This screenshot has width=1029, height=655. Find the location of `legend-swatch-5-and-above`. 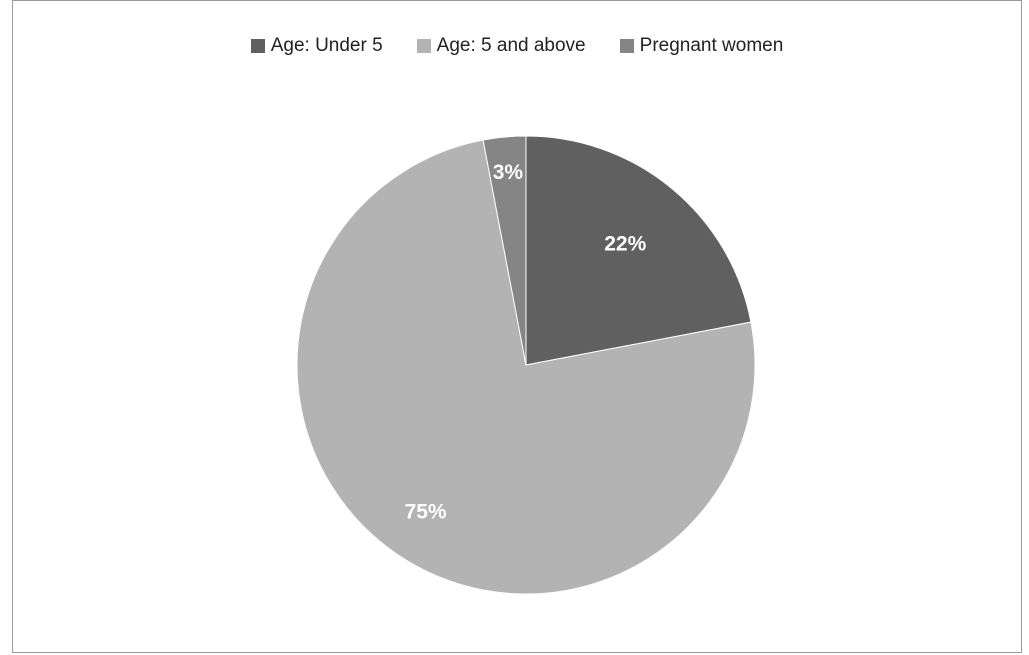

legend-swatch-5-and-above is located at coordinates (423, 46).